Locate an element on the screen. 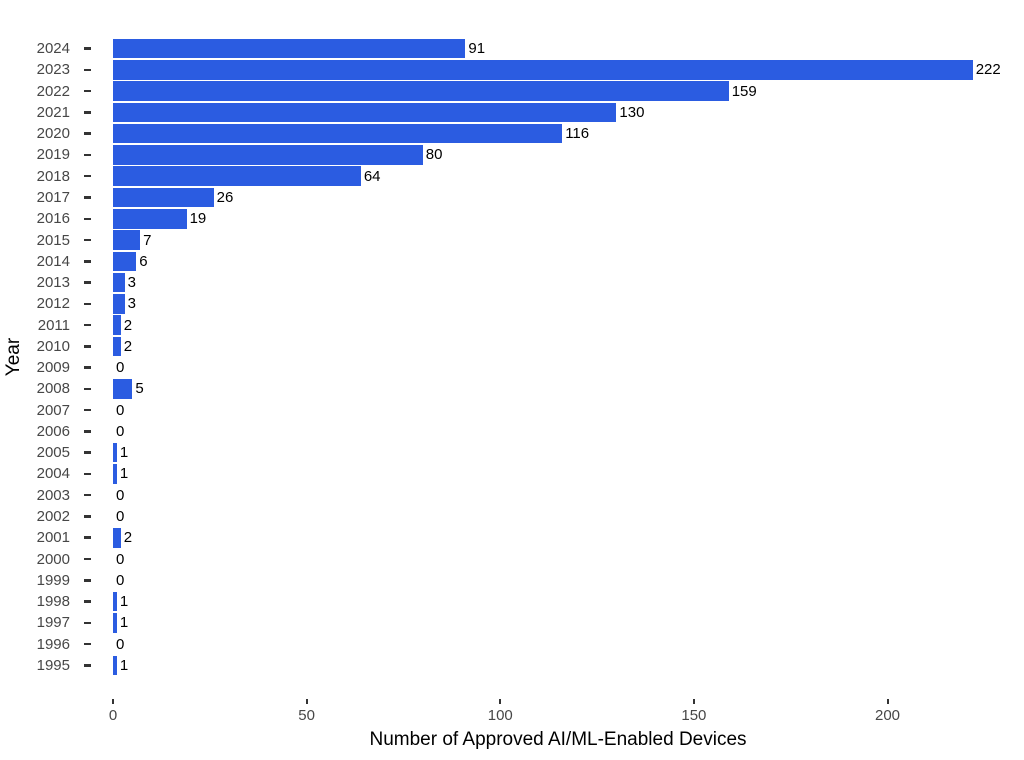 The height and width of the screenshot is (760, 1024). bar-area: 26 is located at coordinates (568, 197).